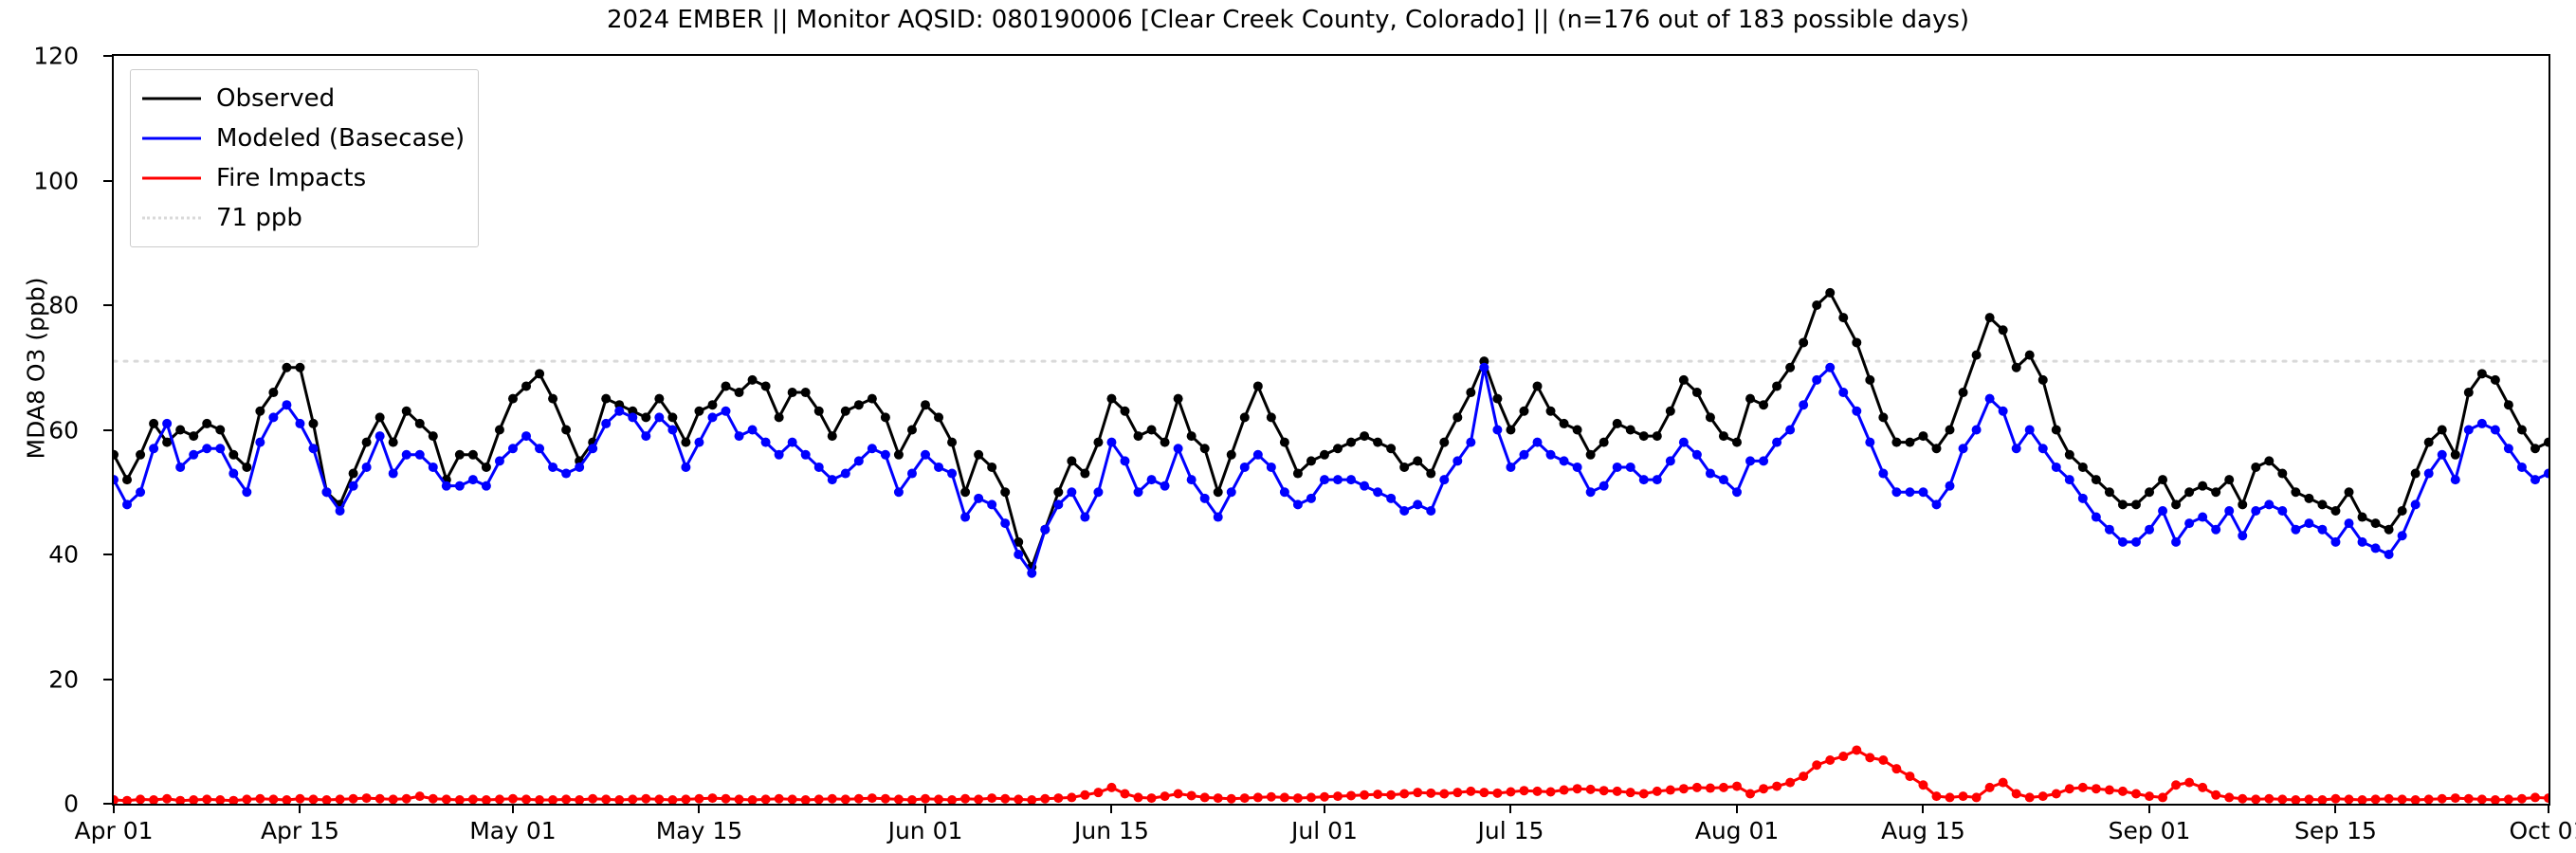 This screenshot has width=2576, height=853. What do you see at coordinates (699, 830) in the screenshot?
I see `x-tick-label: May 15` at bounding box center [699, 830].